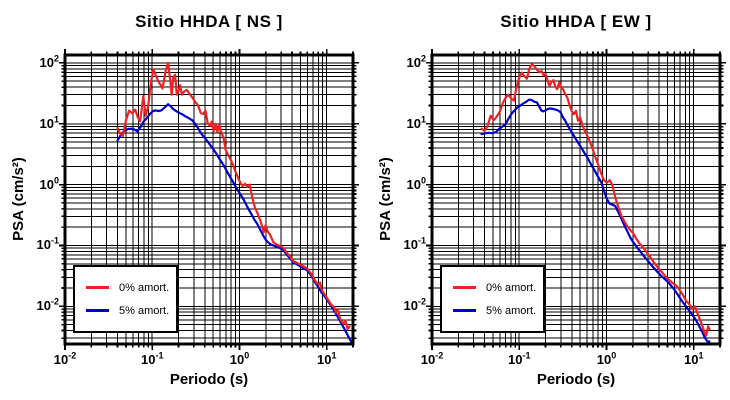  Describe the element at coordinates (209, 21) in the screenshot. I see `plot-title-ns: Sitio HHDA [ NS ]` at that location.